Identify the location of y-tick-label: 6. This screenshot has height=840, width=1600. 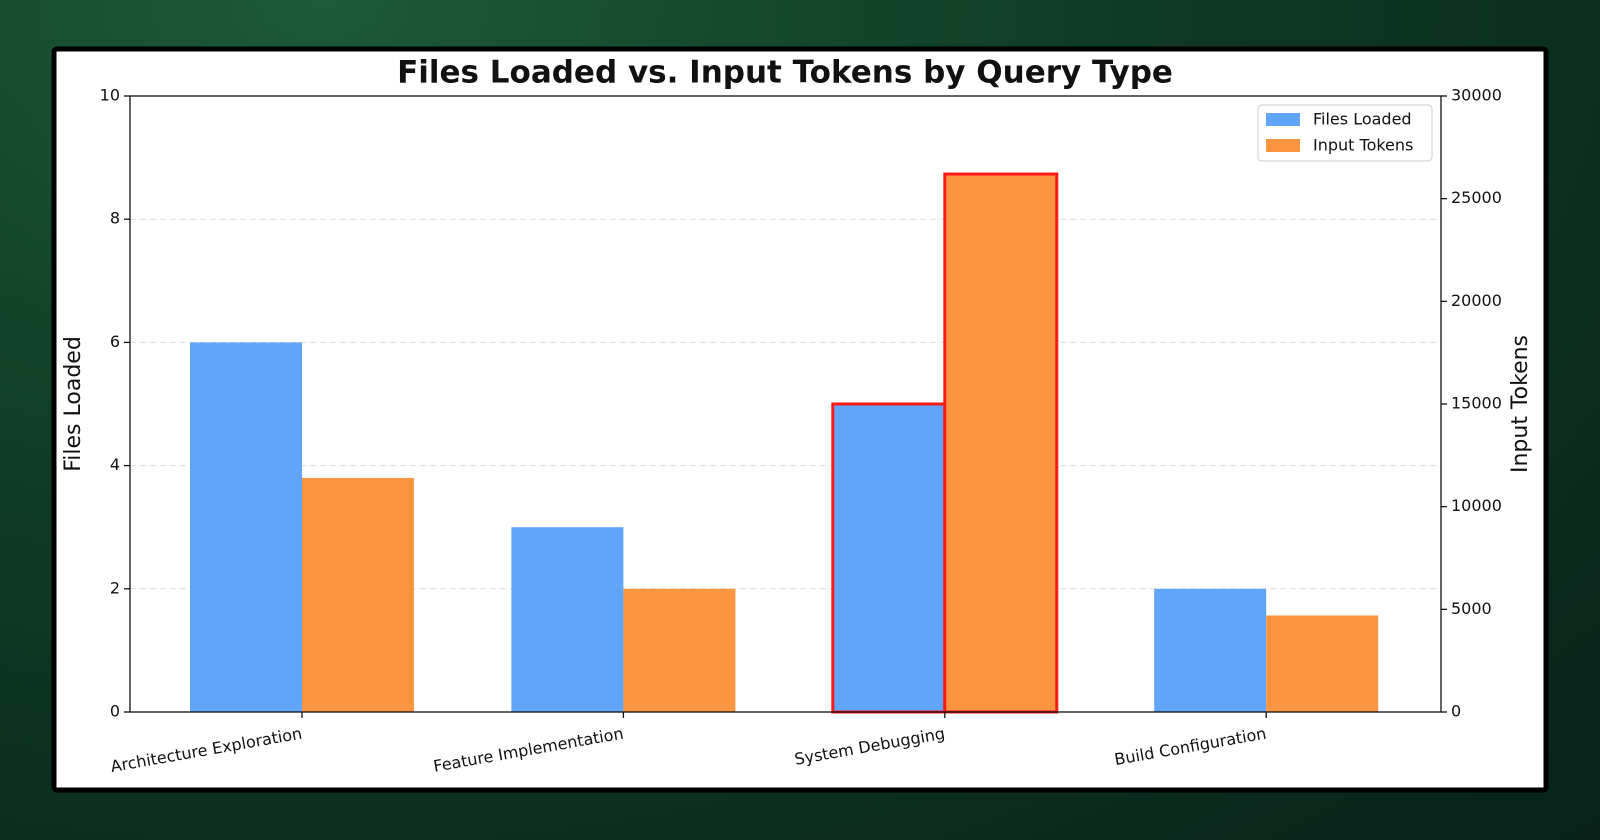
(115, 341).